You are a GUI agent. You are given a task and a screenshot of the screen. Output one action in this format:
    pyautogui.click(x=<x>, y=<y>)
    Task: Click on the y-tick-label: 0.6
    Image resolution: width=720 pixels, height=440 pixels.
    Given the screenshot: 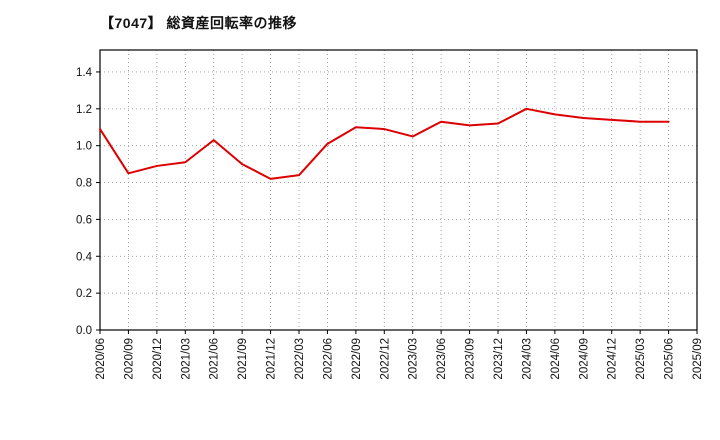 What is the action you would take?
    pyautogui.click(x=84, y=220)
    